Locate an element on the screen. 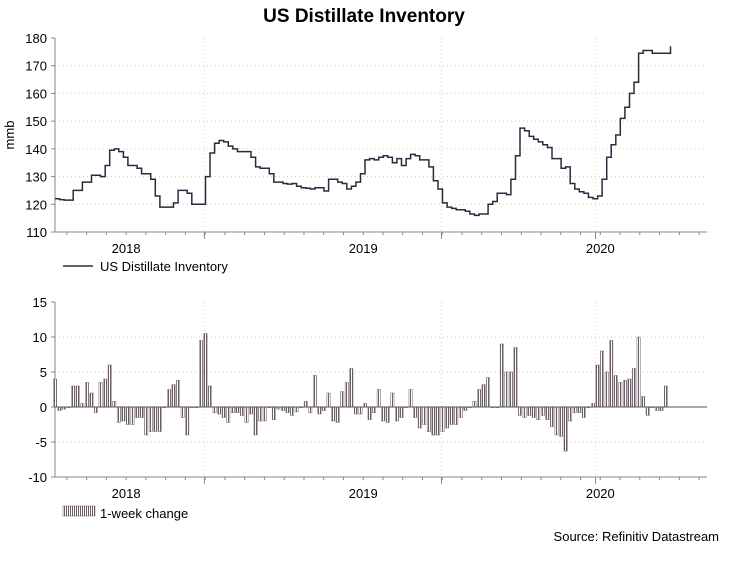  y-tick-label: 130 is located at coordinates (36, 177).